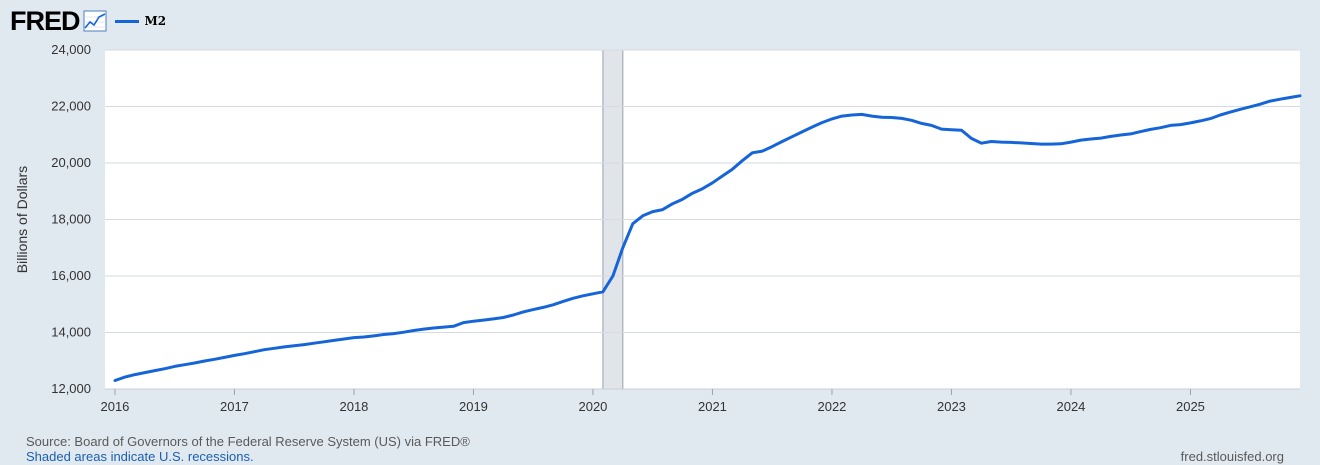 This screenshot has height=465, width=1320. Describe the element at coordinates (1190, 406) in the screenshot. I see `x-tick-label: 2025` at that location.